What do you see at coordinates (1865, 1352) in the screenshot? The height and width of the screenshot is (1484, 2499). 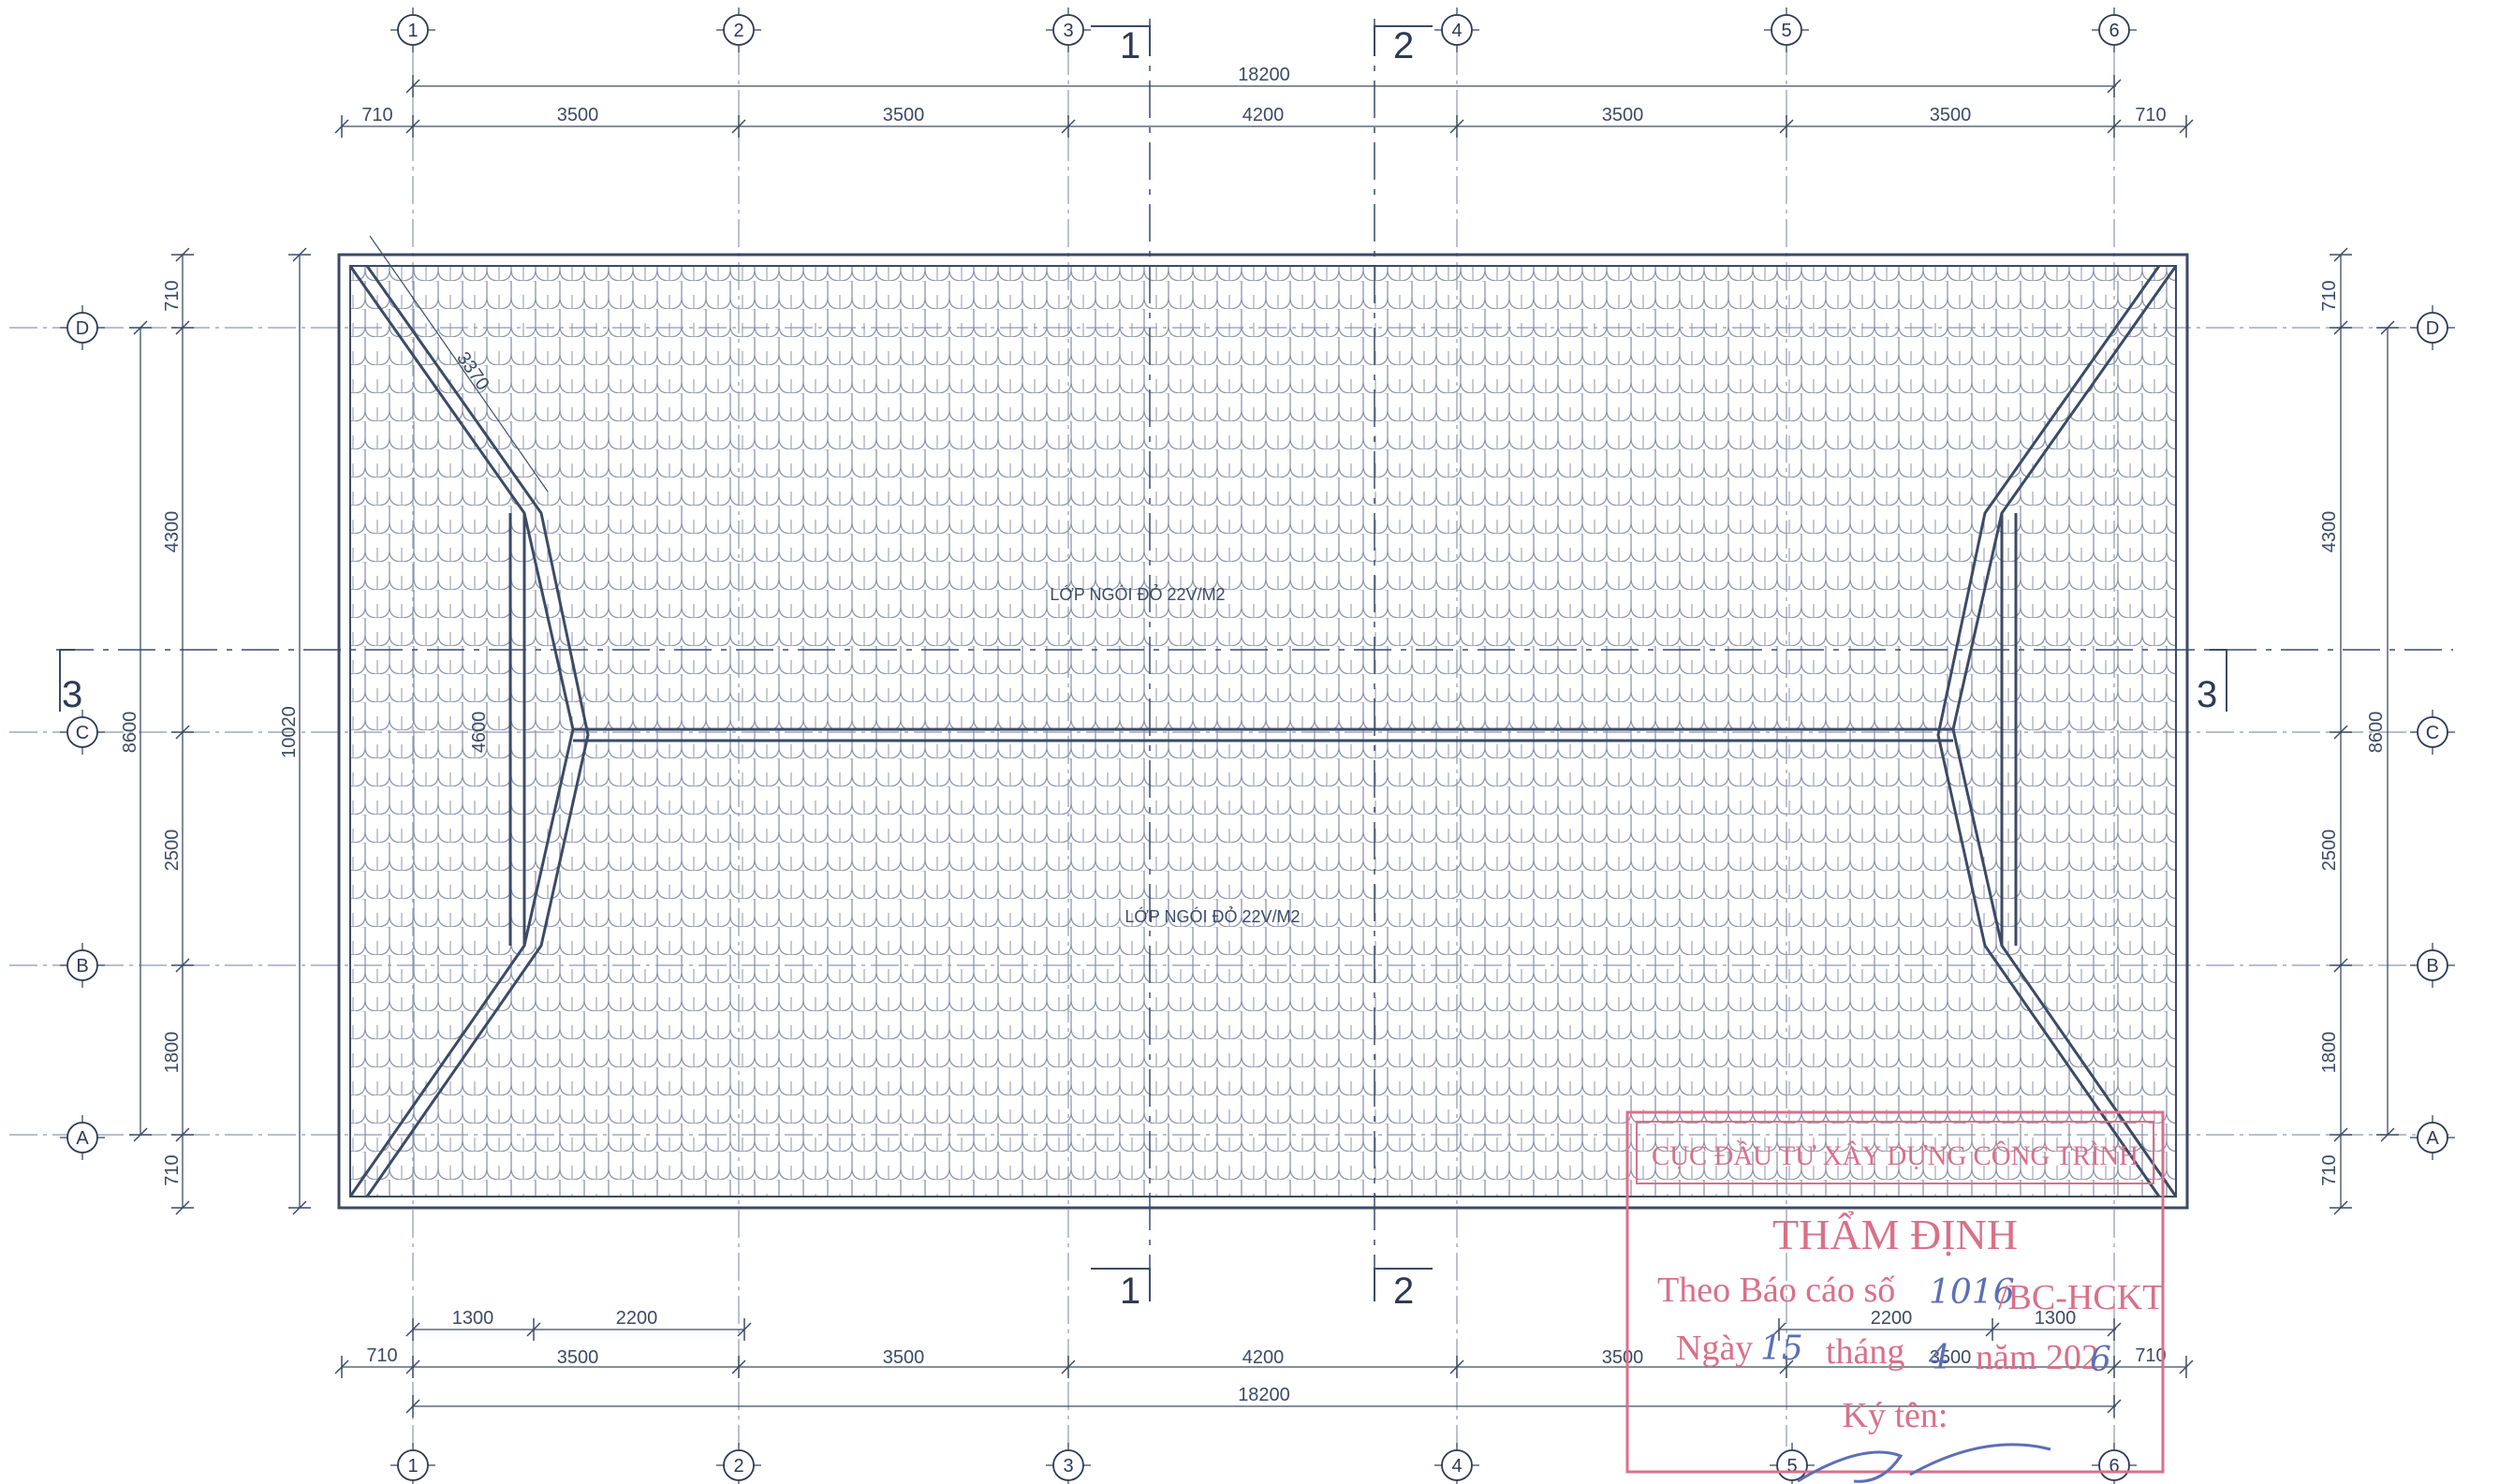 I see `stamp-line2-mid: tháng` at bounding box center [1865, 1352].